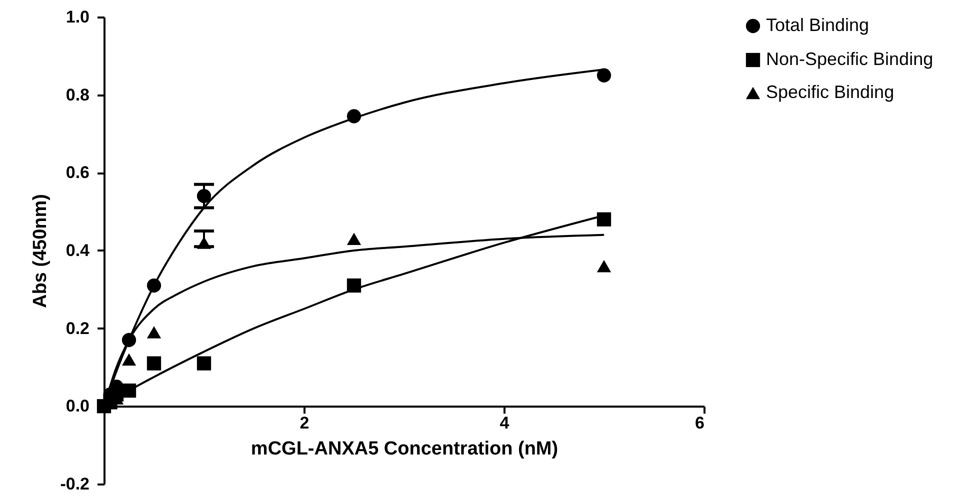 The image size is (972, 504). I want to click on x-tick-label: 6, so click(699, 423).